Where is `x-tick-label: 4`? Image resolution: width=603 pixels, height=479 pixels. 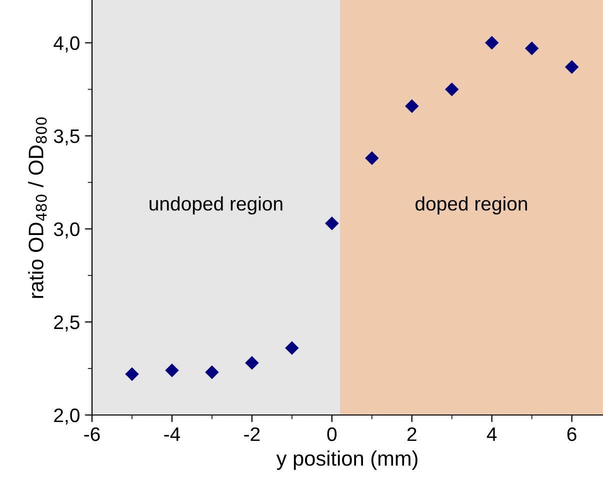 x-tick-label: 4 is located at coordinates (491, 434).